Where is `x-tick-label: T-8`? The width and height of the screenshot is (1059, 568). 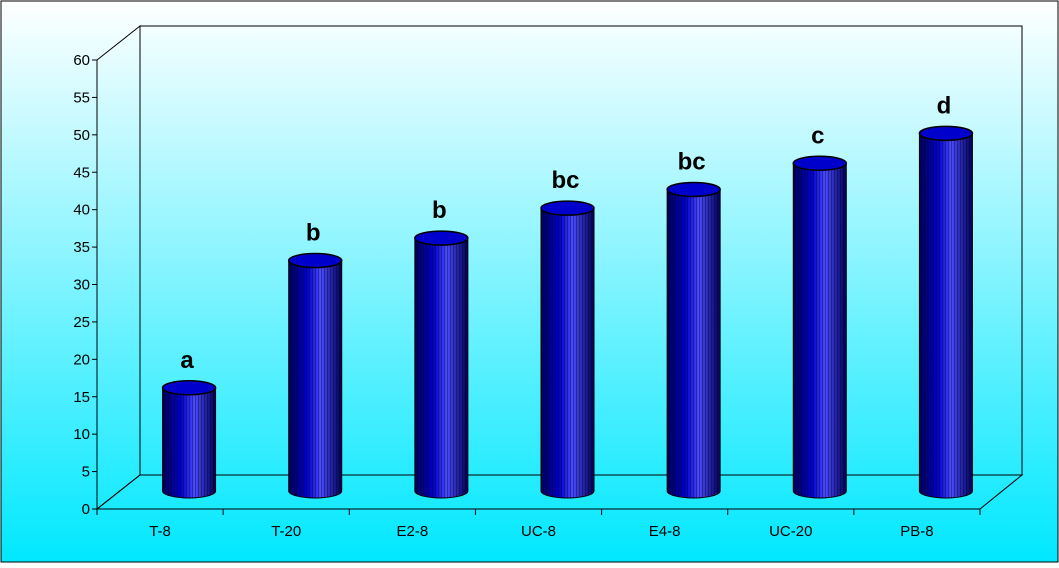 x-tick-label: T-8 is located at coordinates (160, 531).